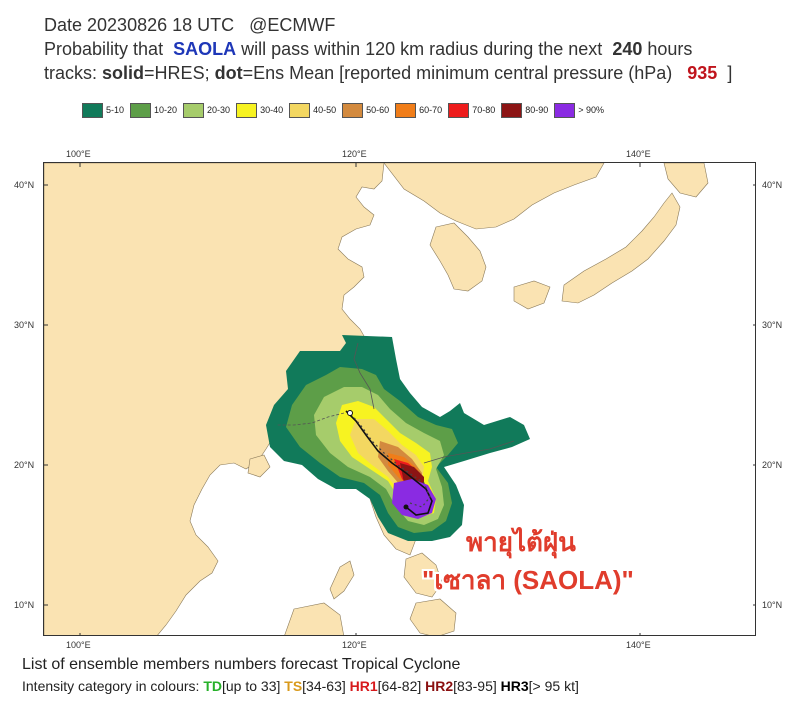  What do you see at coordinates (177, 73) in the screenshot?
I see `solid-desc: =HRES;` at bounding box center [177, 73].